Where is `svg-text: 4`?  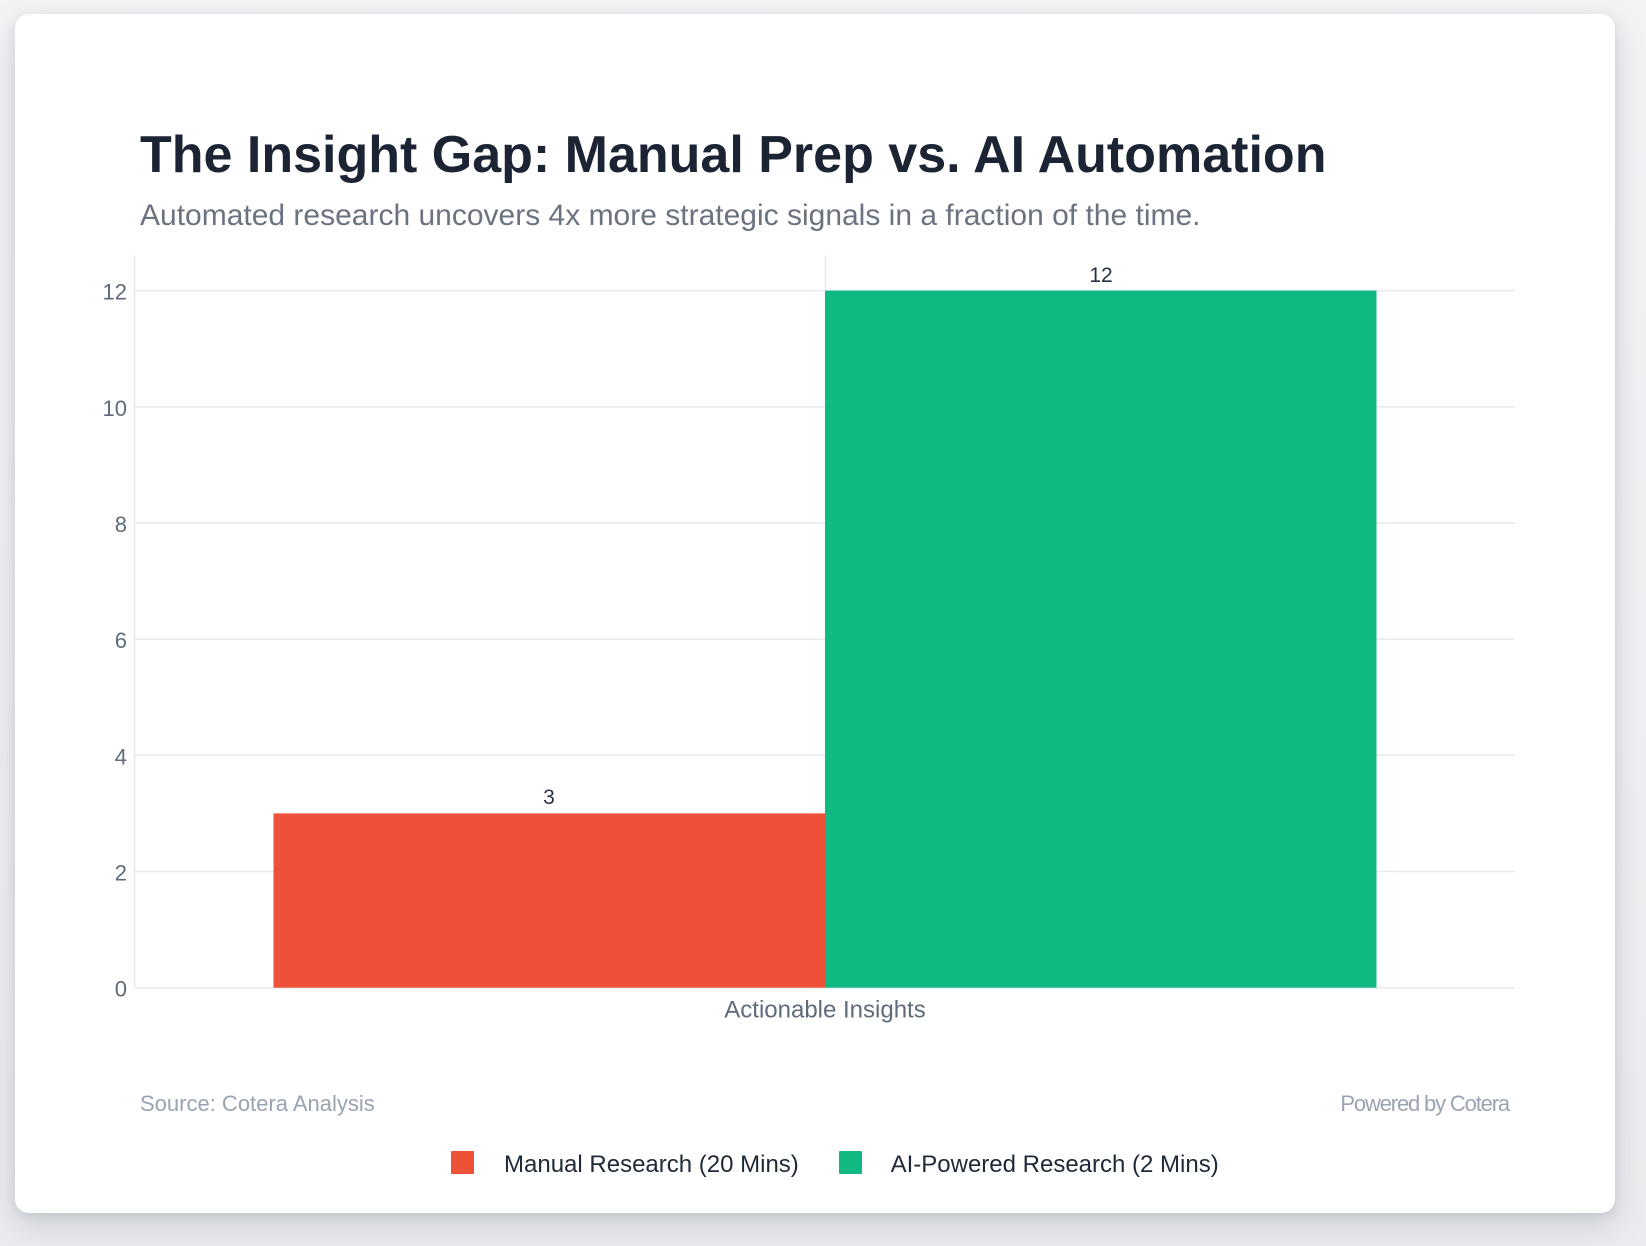 svg-text: 4 is located at coordinates (121, 756).